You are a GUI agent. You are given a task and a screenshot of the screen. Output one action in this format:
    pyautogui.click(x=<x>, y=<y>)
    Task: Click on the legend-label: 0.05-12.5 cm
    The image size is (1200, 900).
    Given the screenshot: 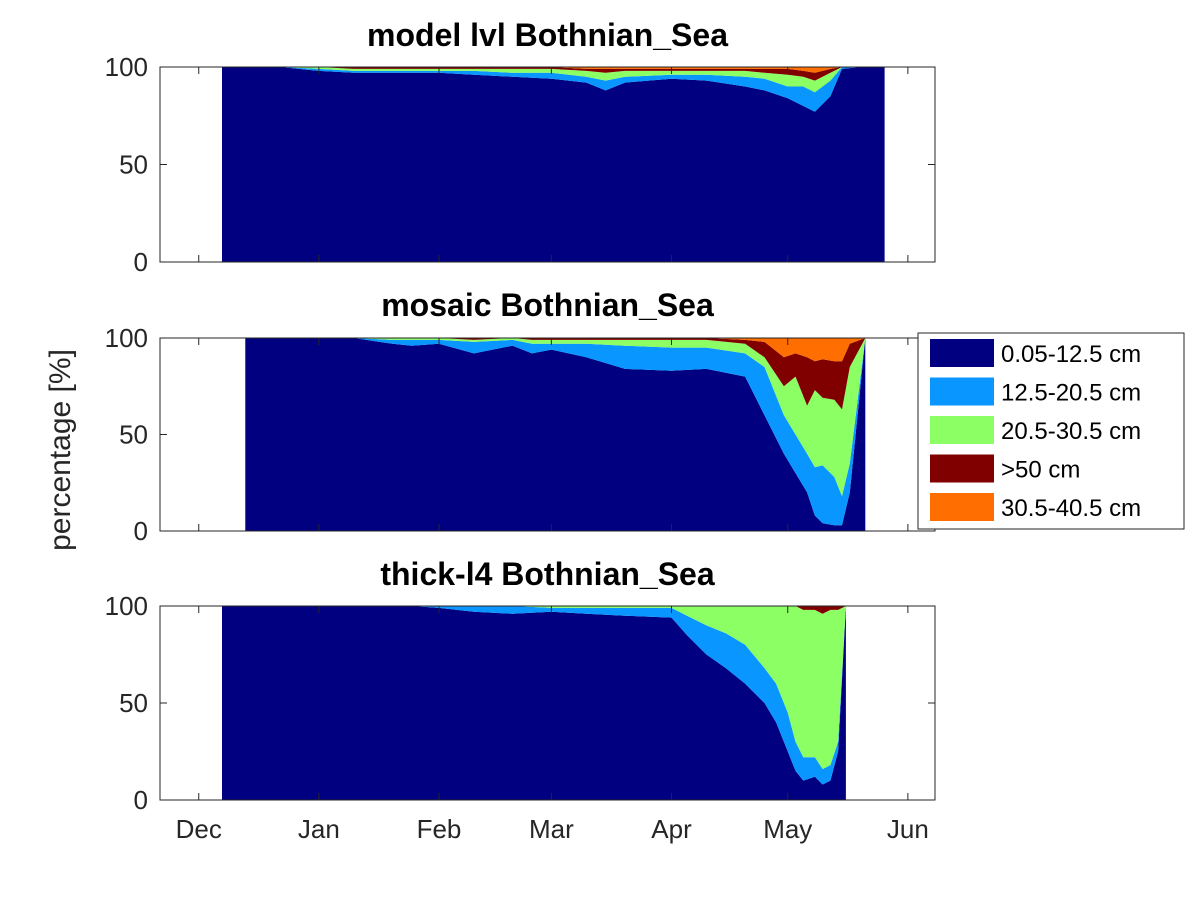 What is the action you would take?
    pyautogui.click(x=1071, y=354)
    